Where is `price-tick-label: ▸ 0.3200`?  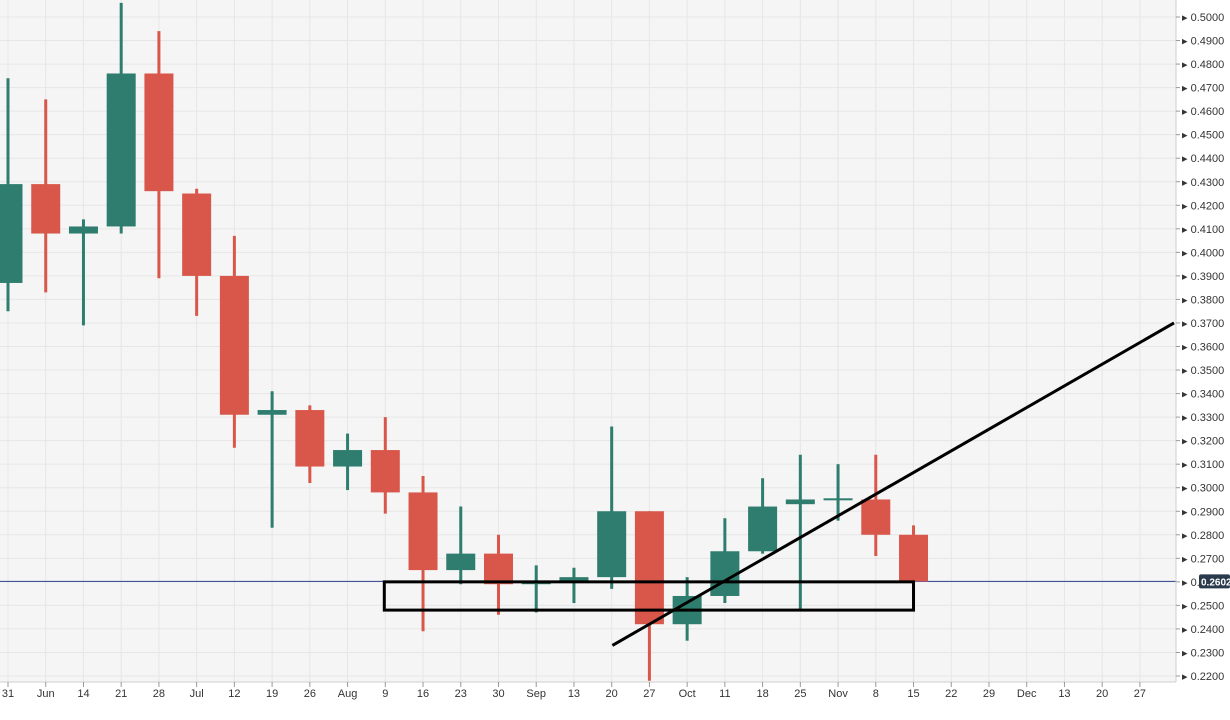 price-tick-label: ▸ 0.3200 is located at coordinates (1203, 442).